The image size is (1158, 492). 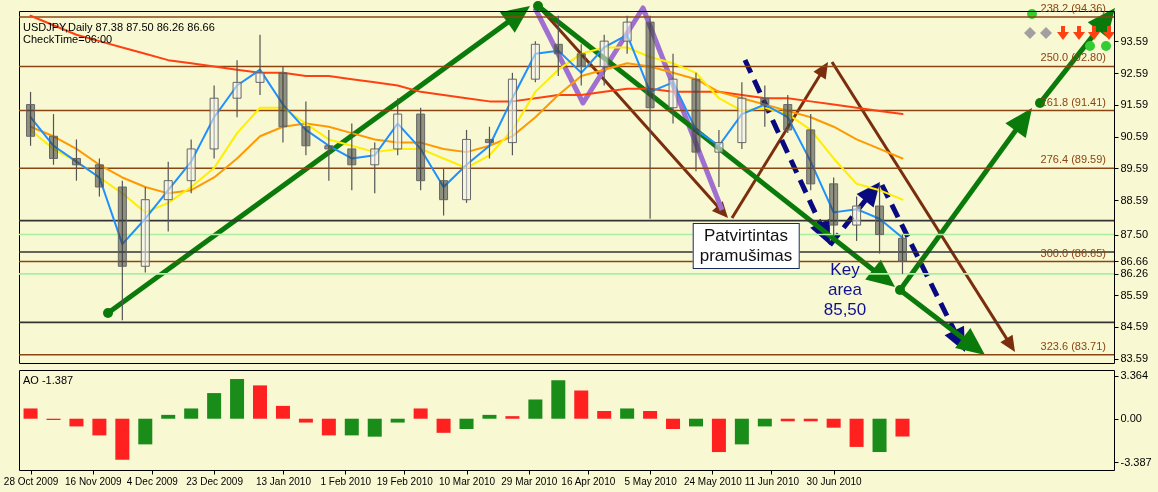 I want to click on x-tick-label: 10 Mar 2010, so click(x=467, y=481).